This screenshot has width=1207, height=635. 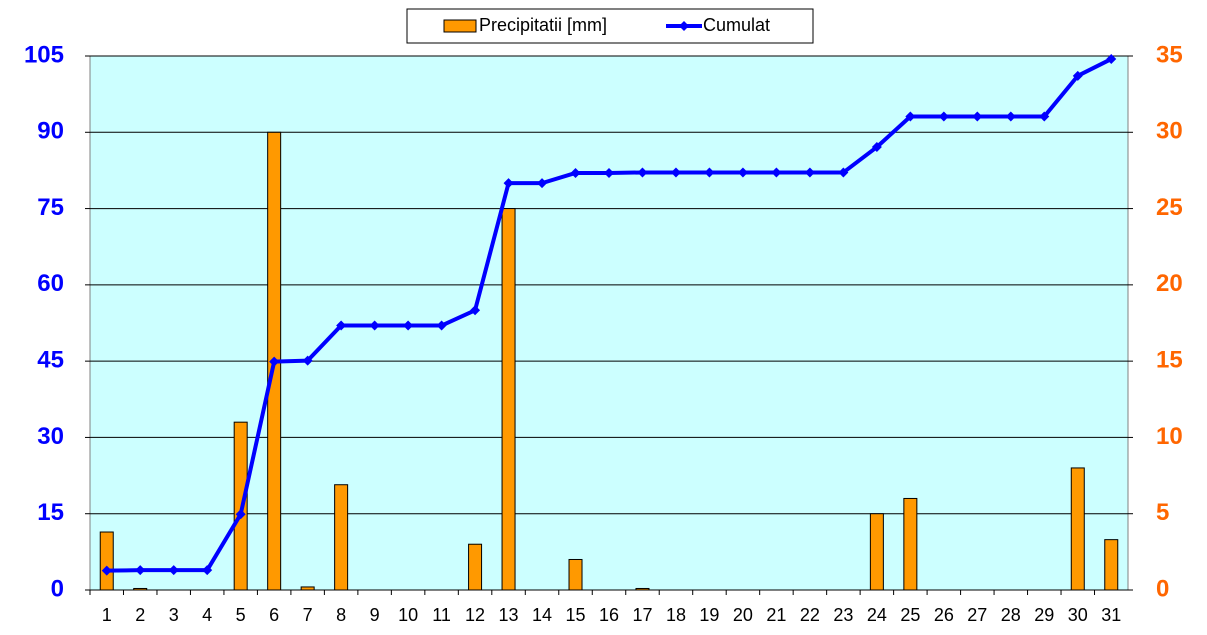 I want to click on y2-tick-label: 5, so click(x=1162, y=512).